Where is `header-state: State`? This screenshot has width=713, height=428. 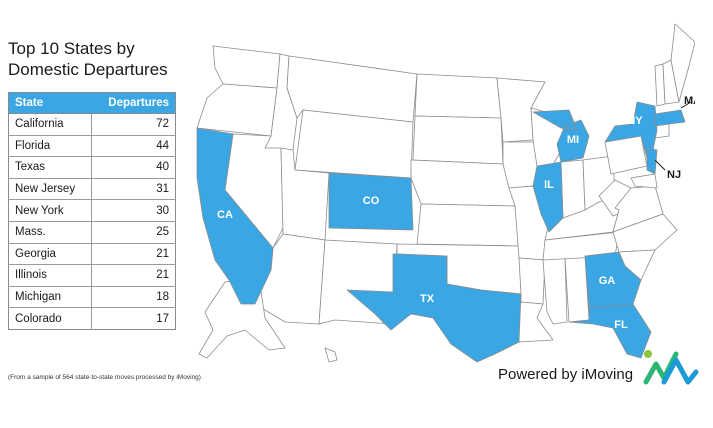 header-state: State is located at coordinates (50, 103).